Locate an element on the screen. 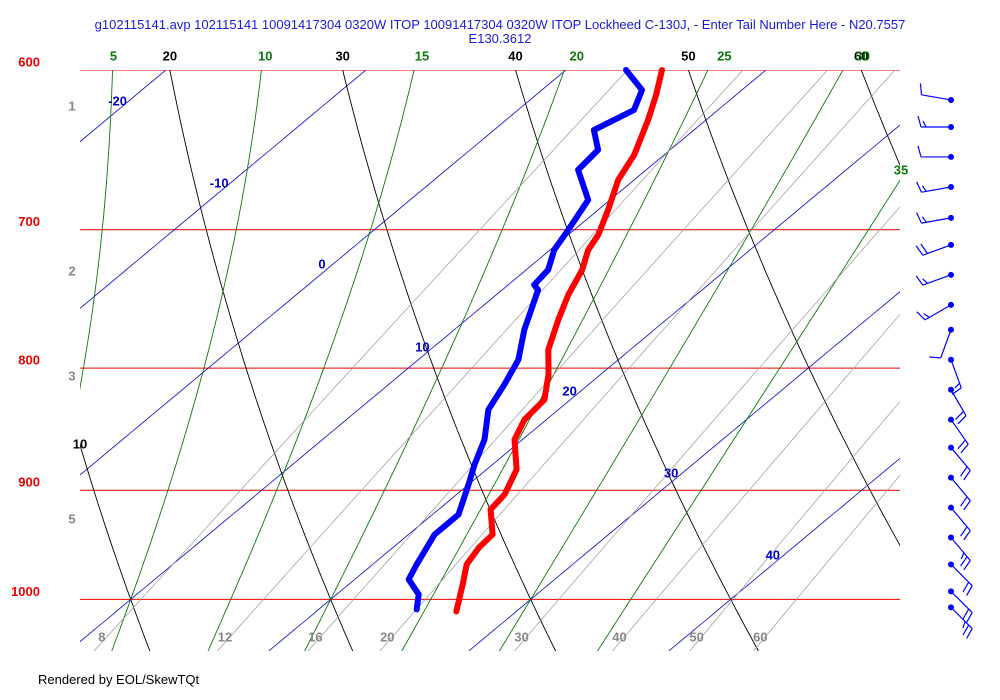 This screenshot has width=1000, height=700. height-label: 2 is located at coordinates (71, 270).